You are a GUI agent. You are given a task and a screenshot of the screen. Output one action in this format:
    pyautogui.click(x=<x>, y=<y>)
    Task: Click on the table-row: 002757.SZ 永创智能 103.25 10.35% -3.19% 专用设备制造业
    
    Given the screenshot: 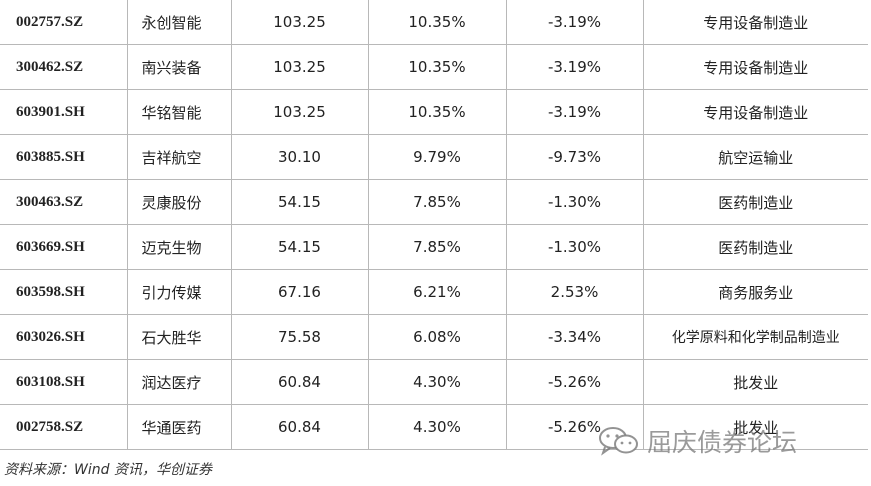 What is the action you would take?
    pyautogui.click(x=434, y=22)
    